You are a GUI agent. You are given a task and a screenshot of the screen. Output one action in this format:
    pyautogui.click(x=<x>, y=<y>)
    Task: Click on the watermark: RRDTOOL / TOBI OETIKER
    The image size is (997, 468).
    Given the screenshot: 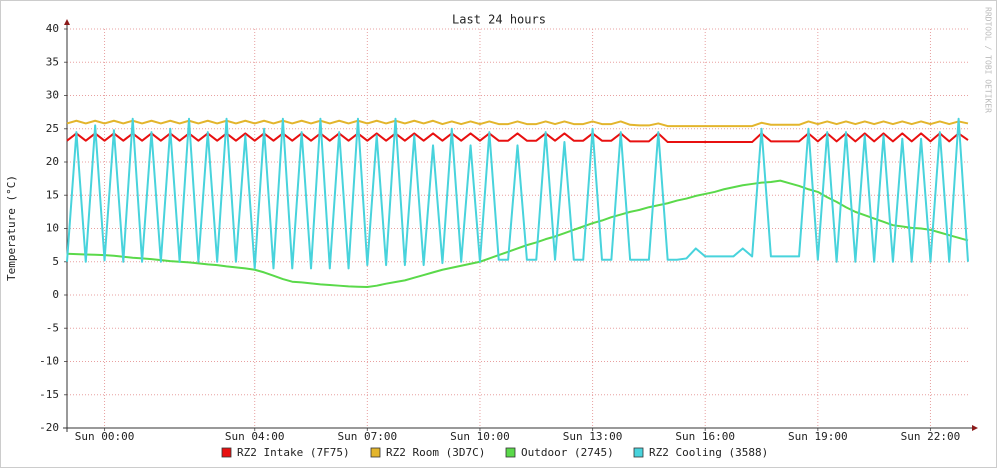 What is the action you would take?
    pyautogui.click(x=988, y=60)
    